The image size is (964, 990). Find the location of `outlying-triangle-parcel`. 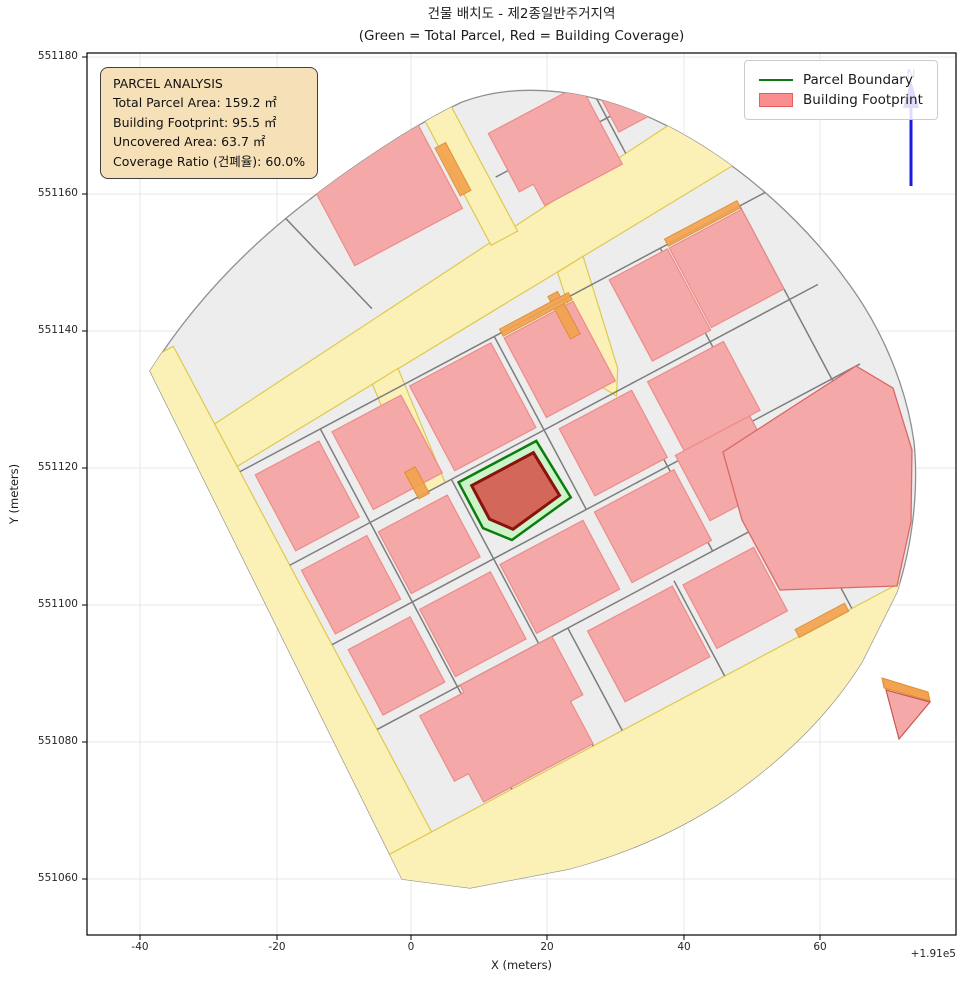

outlying-triangle-parcel is located at coordinates (906, 709).